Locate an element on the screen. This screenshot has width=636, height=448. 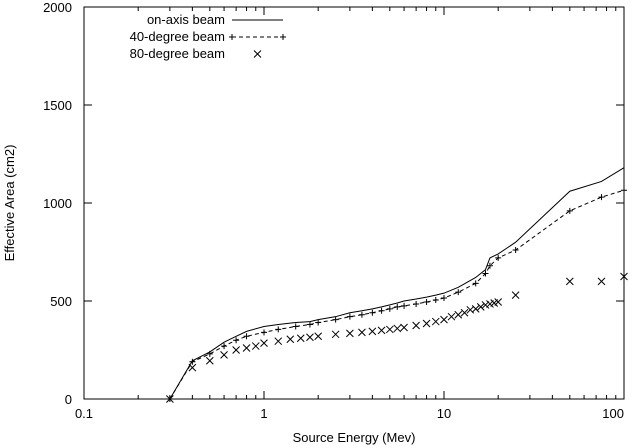
x-tick-label: 100 is located at coordinates (613, 413).